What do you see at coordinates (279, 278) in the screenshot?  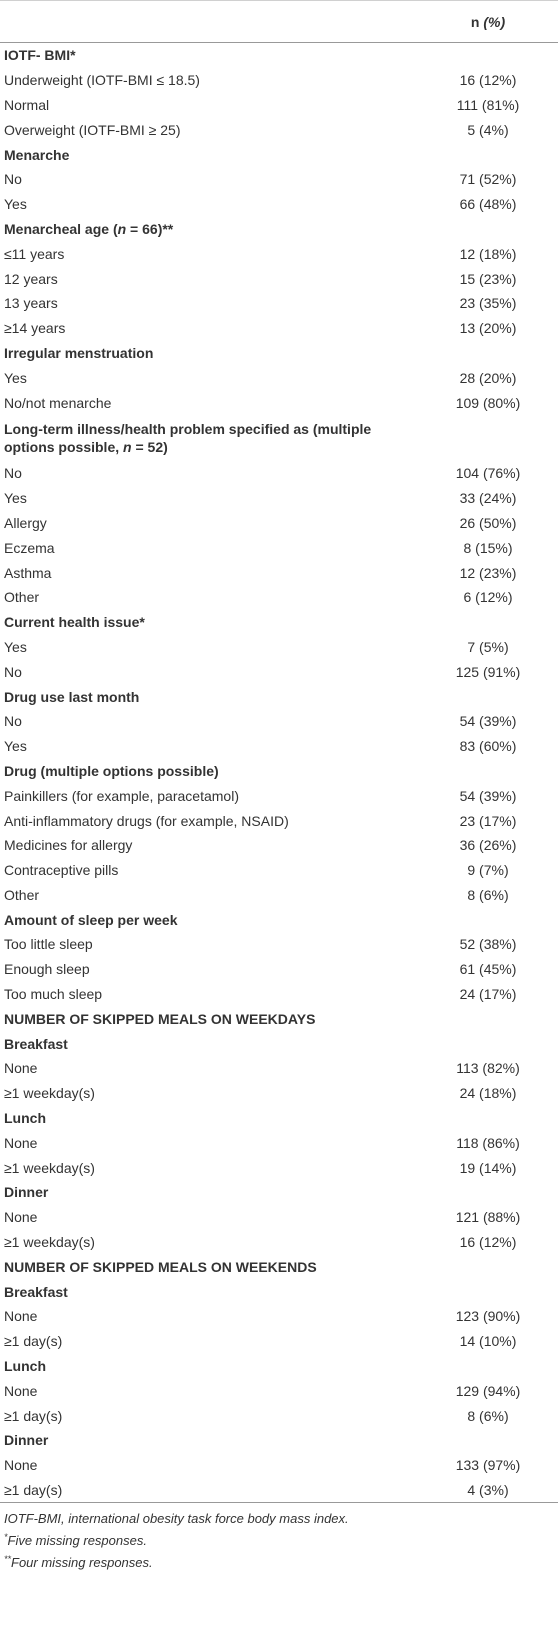 I see `data-row: 12 years 15 (23%)` at bounding box center [279, 278].